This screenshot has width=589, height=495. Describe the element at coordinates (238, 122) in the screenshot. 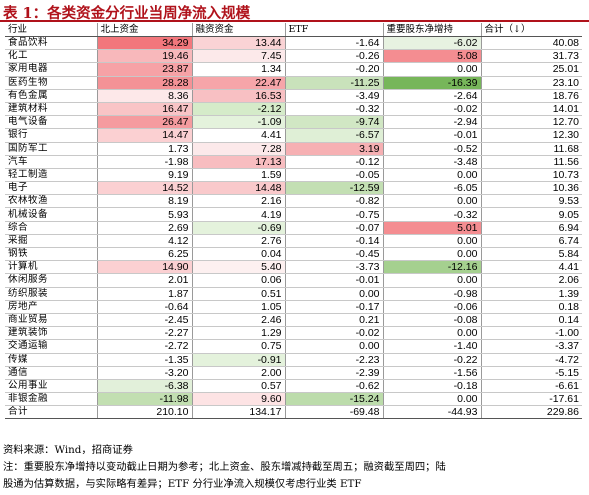

I see `value-cell: -1.09` at that location.